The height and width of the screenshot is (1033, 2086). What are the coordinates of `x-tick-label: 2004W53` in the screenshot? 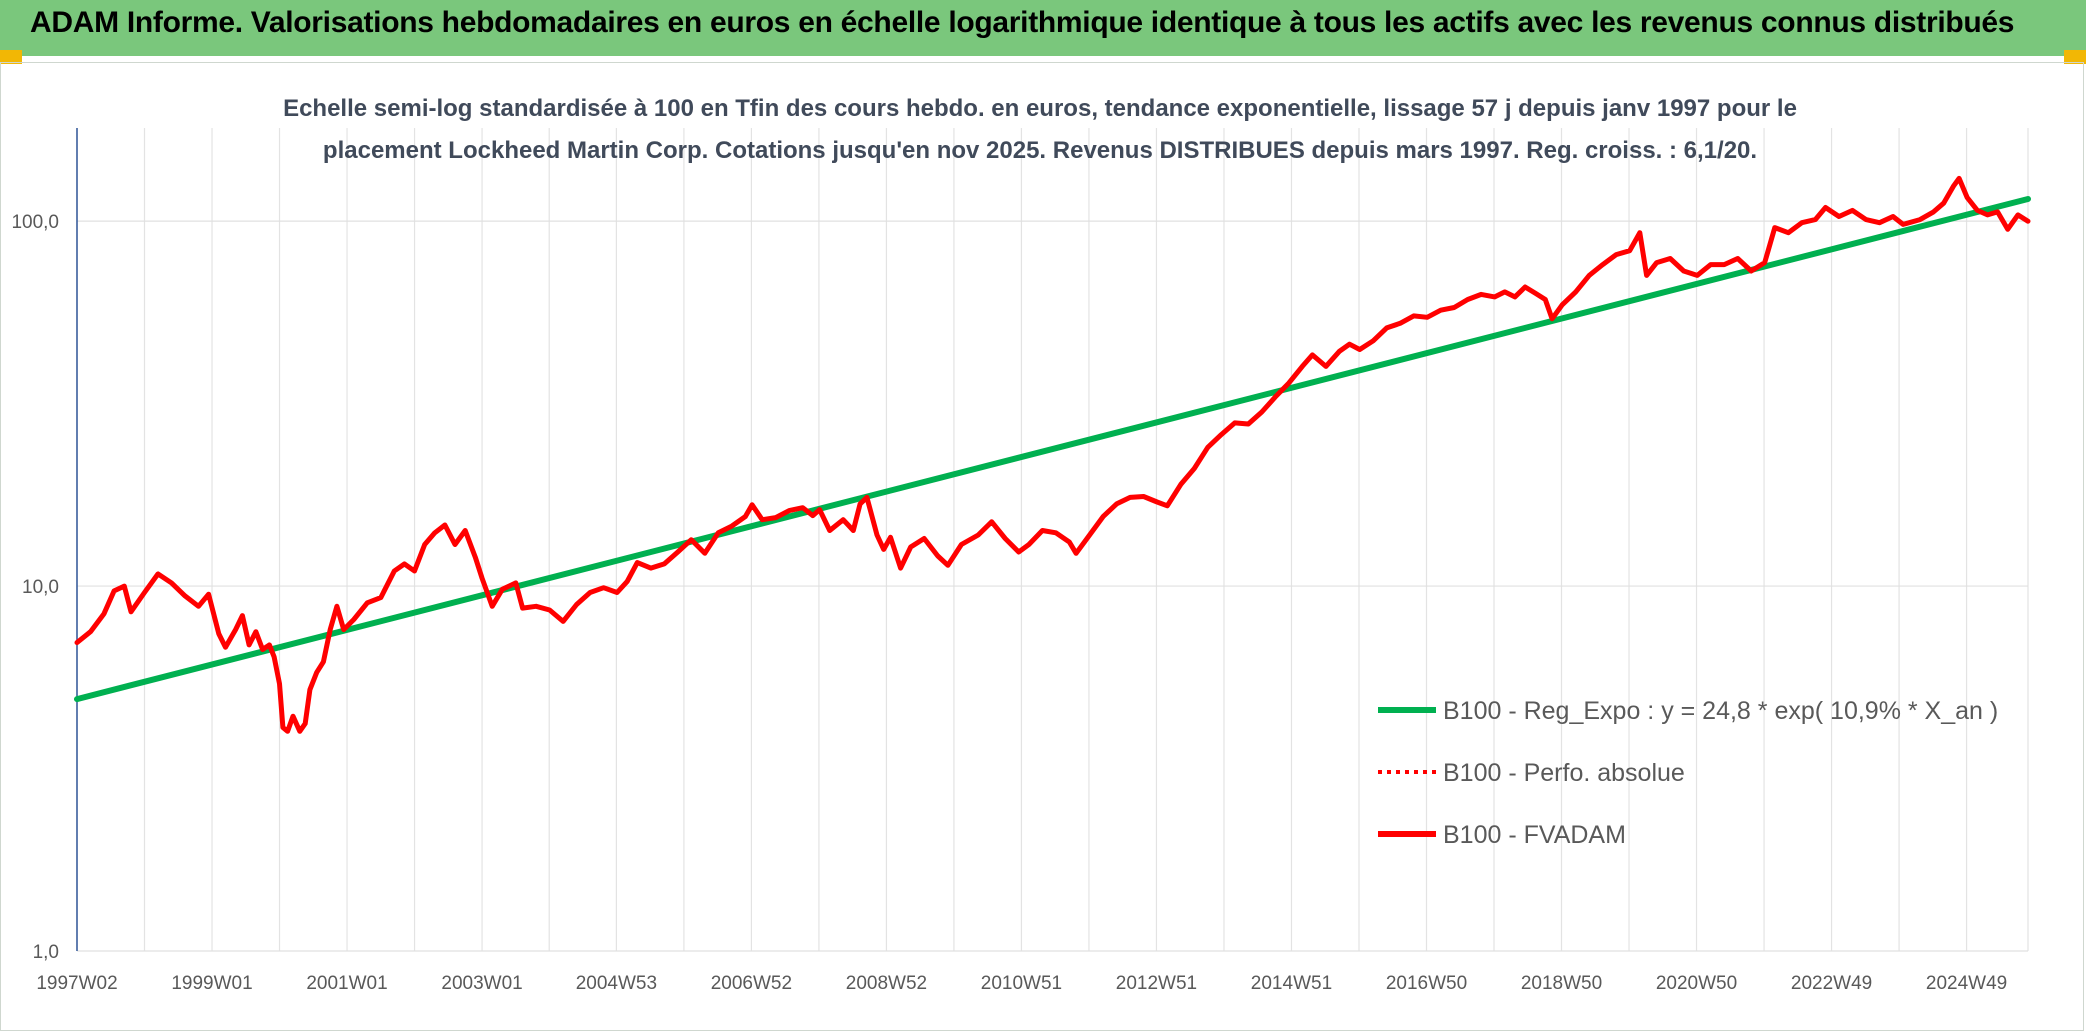 It's located at (616, 983).